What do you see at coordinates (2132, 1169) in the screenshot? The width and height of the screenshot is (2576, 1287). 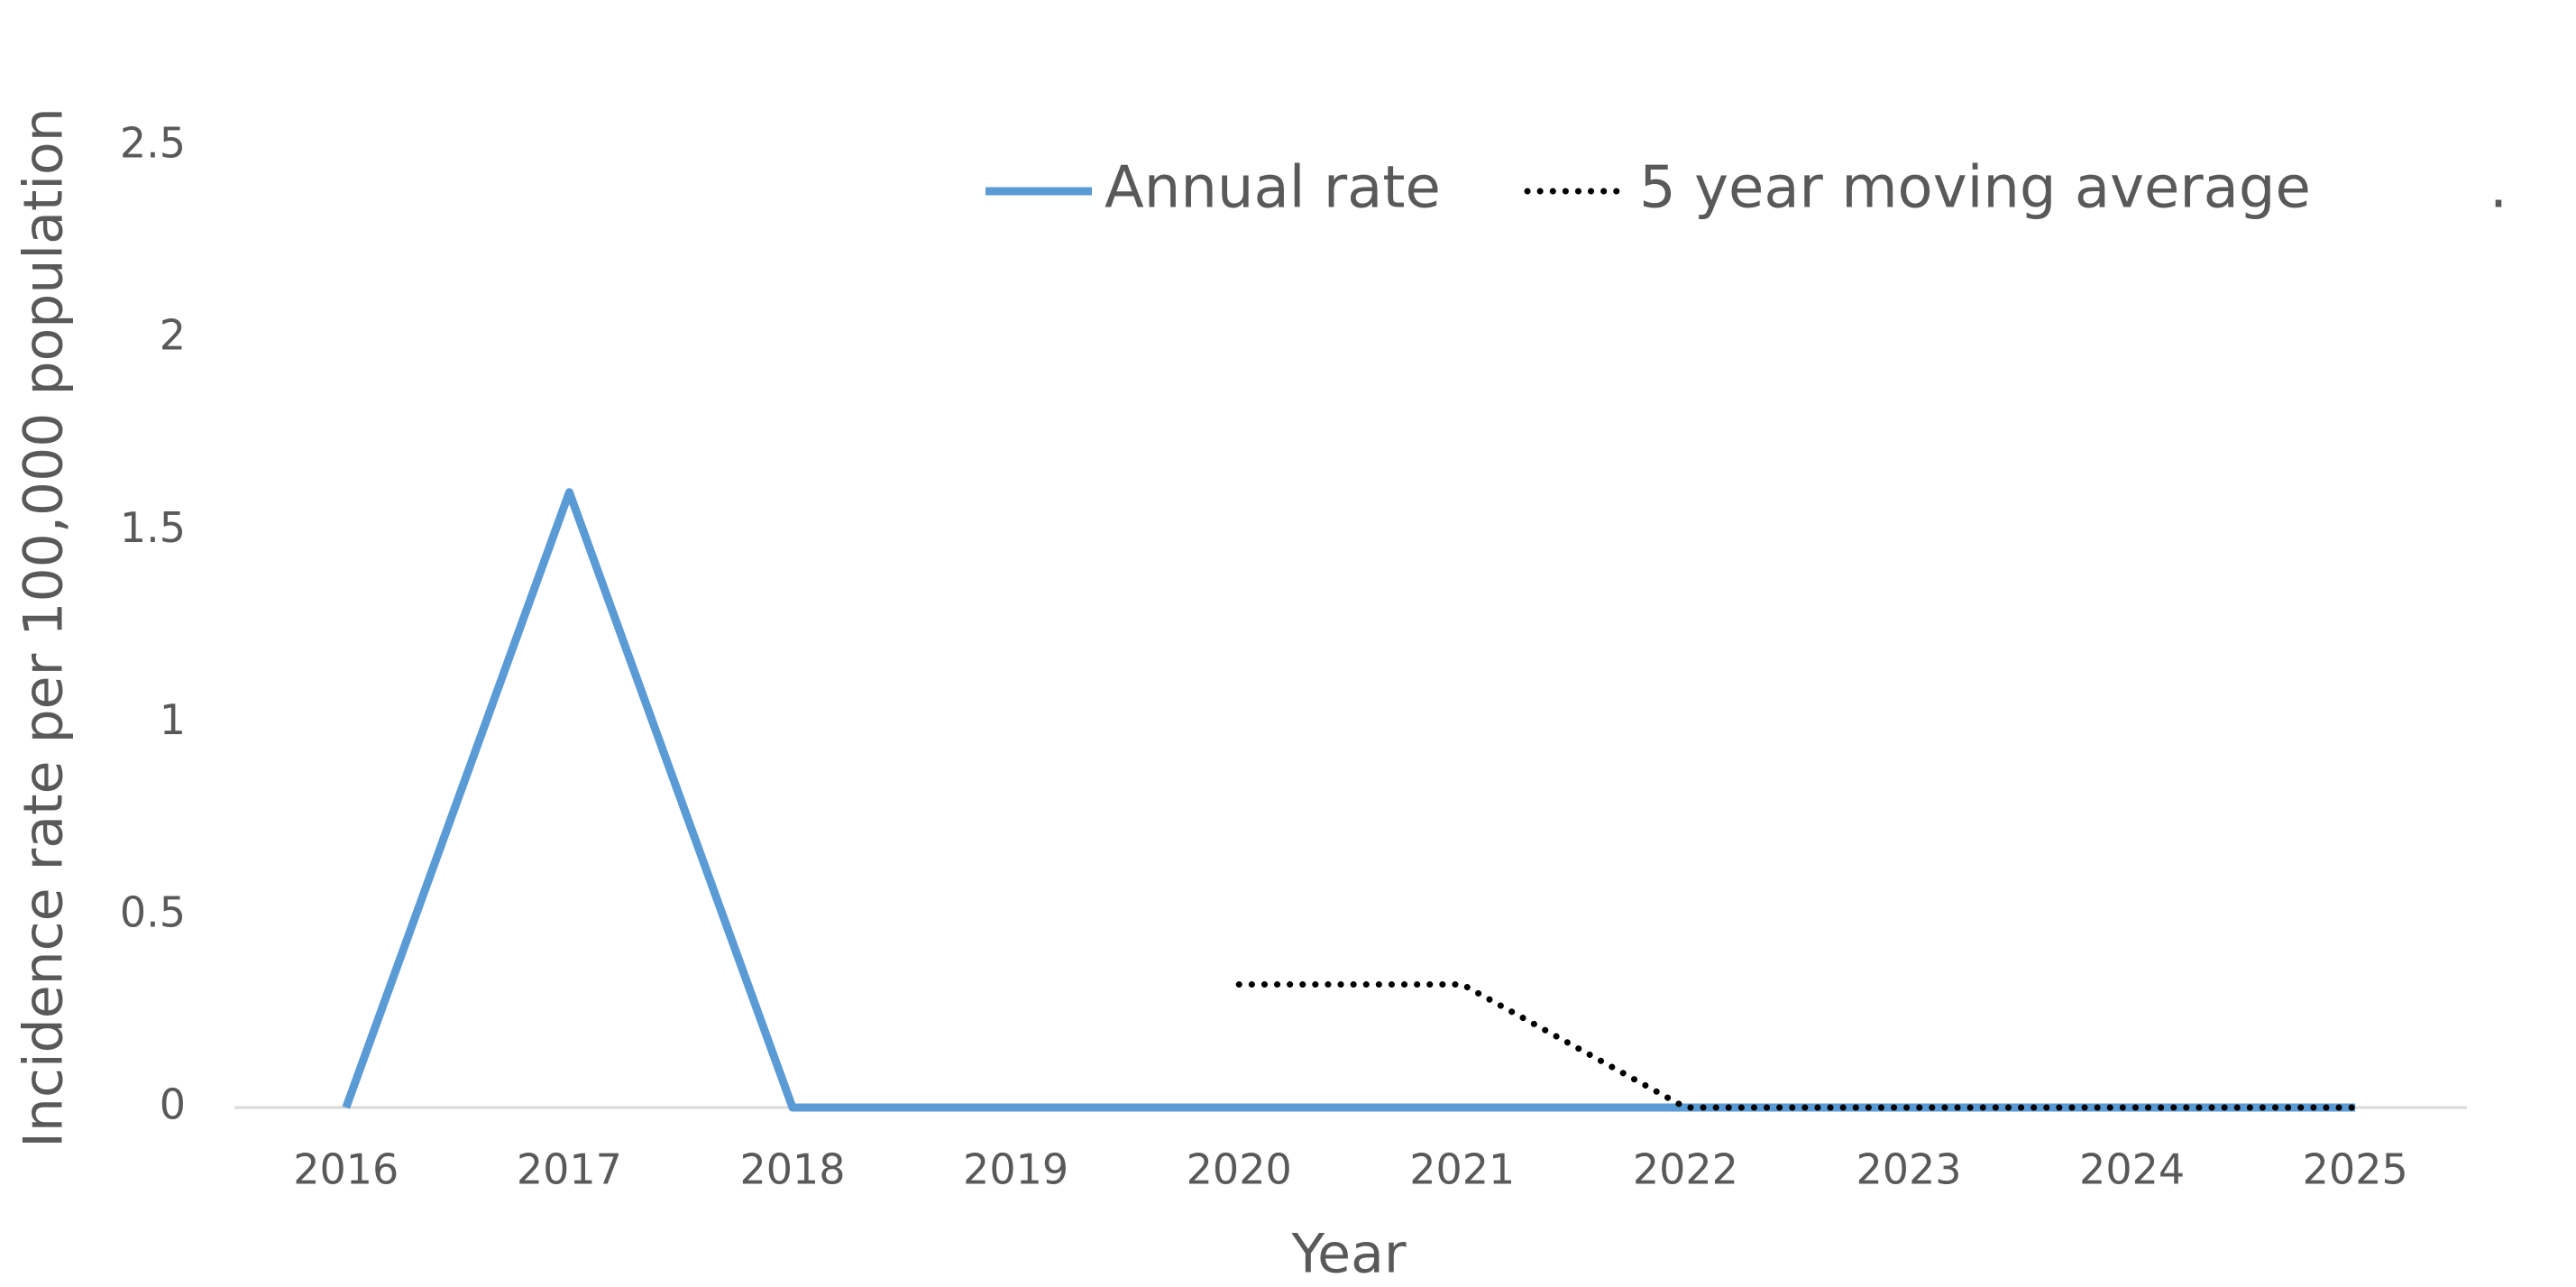 I see `x-tick-label: 2024` at bounding box center [2132, 1169].